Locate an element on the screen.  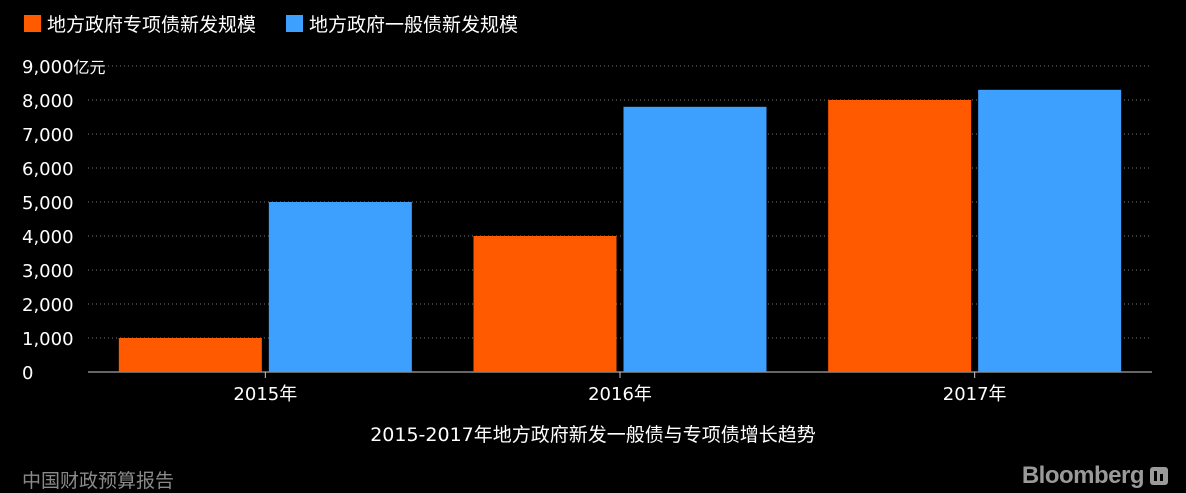
y-tick-label: 6,000 is located at coordinates (48, 169).